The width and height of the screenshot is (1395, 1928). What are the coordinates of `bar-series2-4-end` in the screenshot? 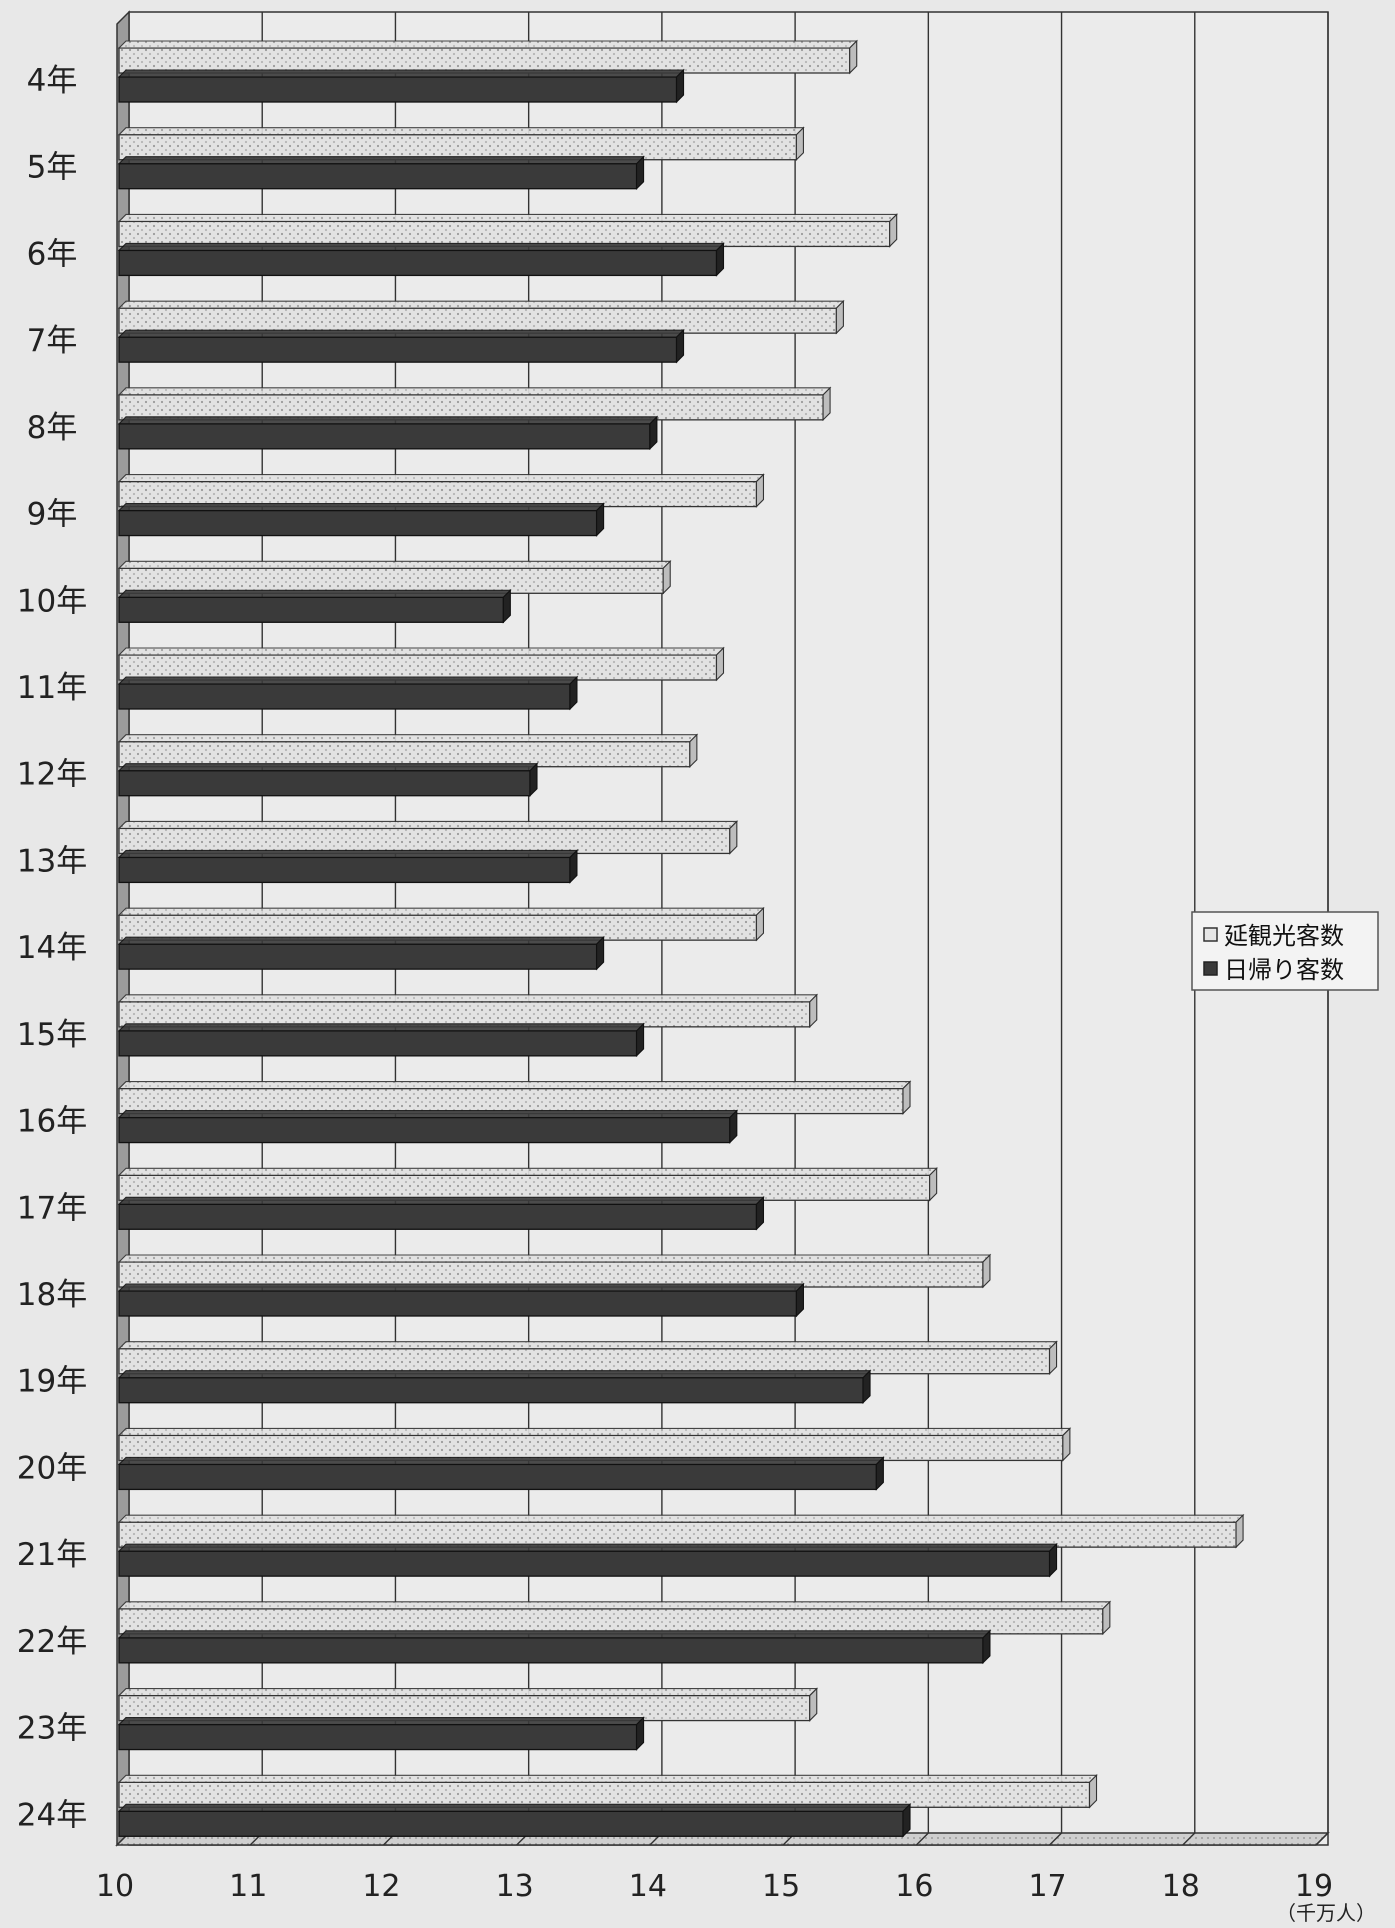 It's located at (653, 433).